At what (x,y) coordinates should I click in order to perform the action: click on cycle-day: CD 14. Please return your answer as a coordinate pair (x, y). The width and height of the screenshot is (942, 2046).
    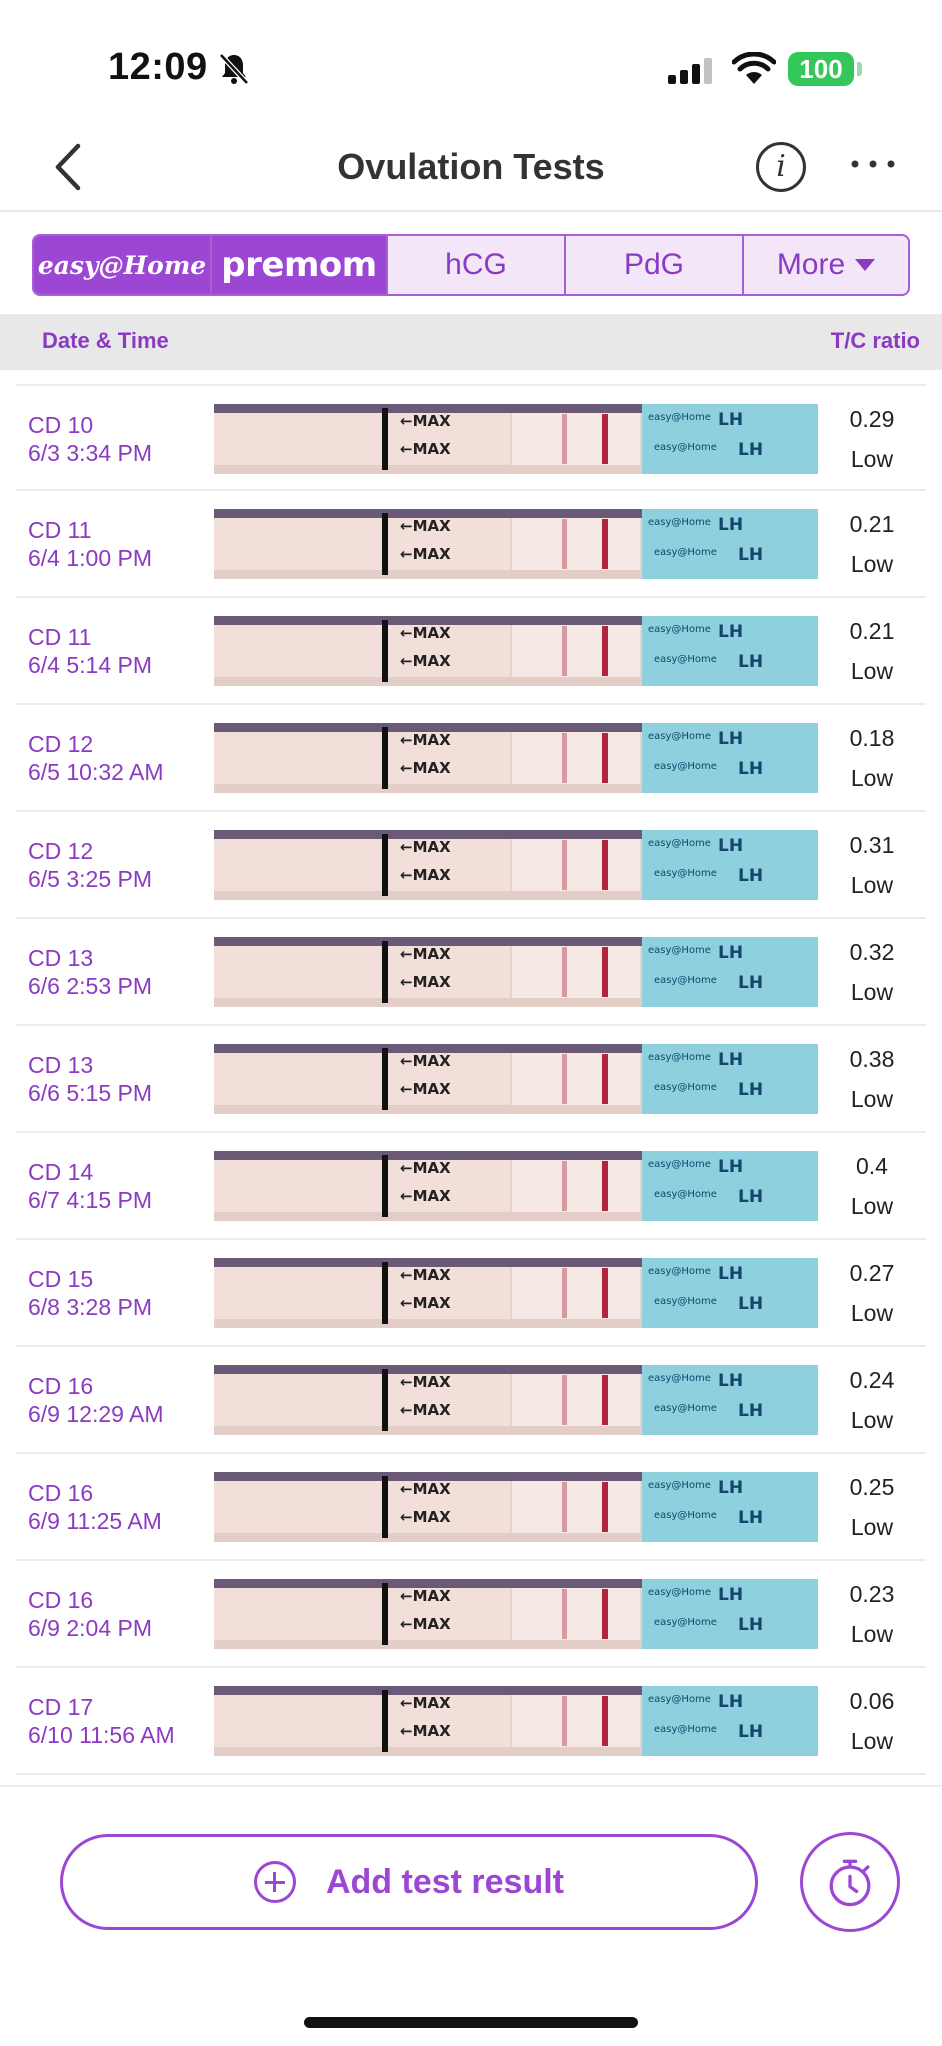
    Looking at the image, I should click on (61, 1172).